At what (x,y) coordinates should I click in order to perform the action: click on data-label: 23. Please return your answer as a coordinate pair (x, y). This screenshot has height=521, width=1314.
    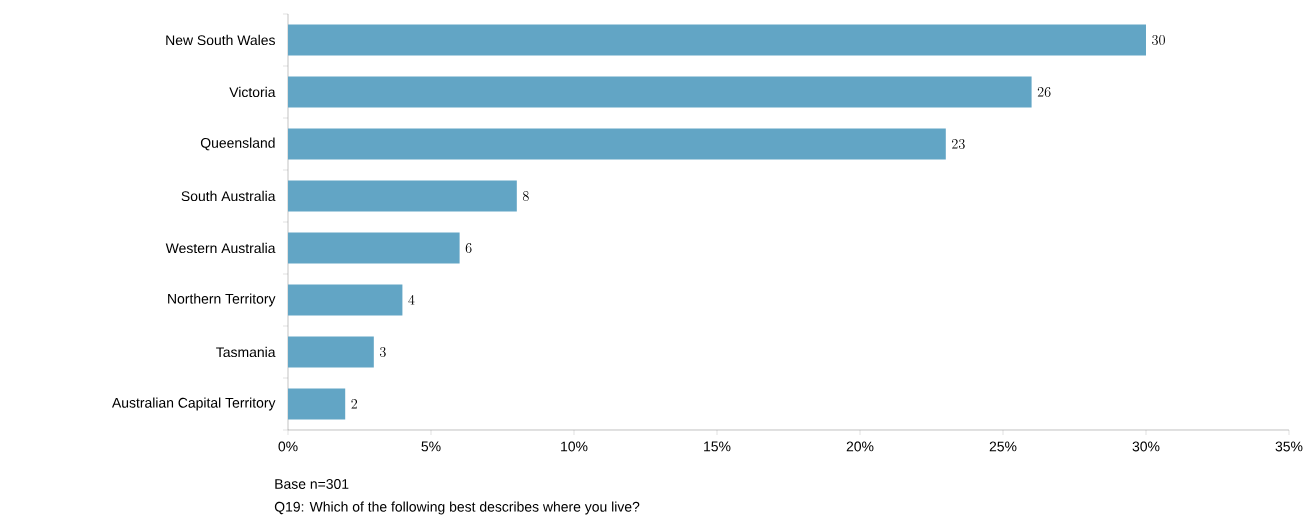
    Looking at the image, I should click on (958, 144).